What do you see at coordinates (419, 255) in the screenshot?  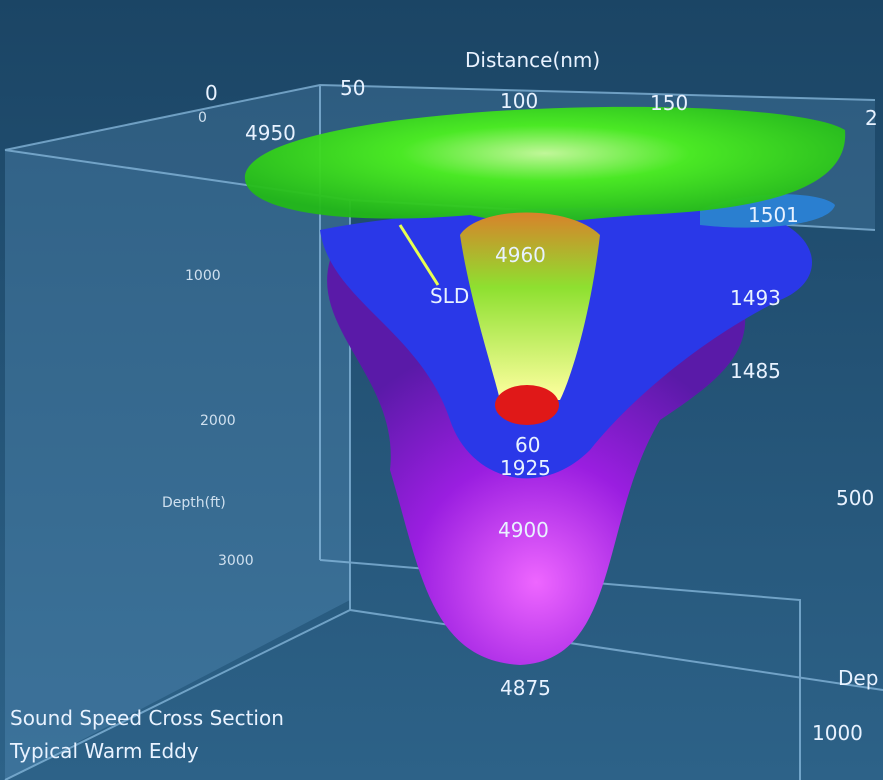 I see `sld-pointer` at bounding box center [419, 255].